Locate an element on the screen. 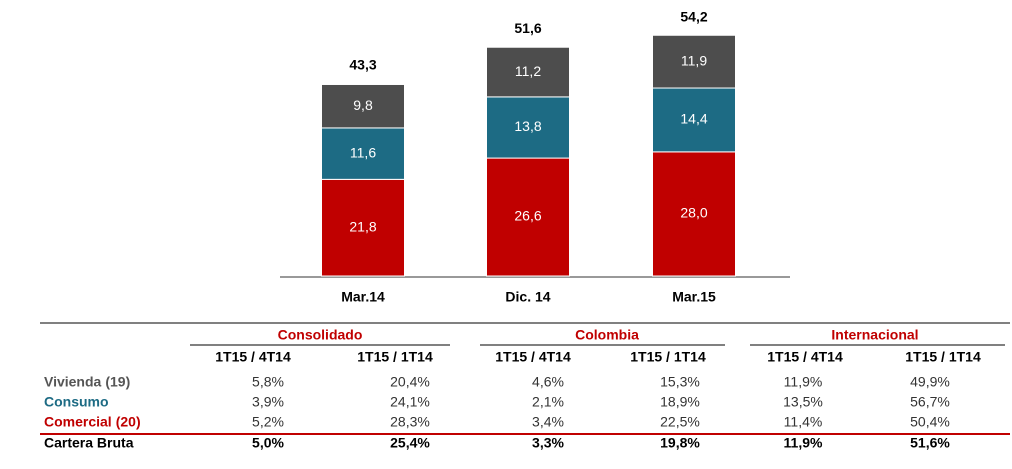 This screenshot has height=469, width=1012. cell: 13,5% is located at coordinates (803, 402).